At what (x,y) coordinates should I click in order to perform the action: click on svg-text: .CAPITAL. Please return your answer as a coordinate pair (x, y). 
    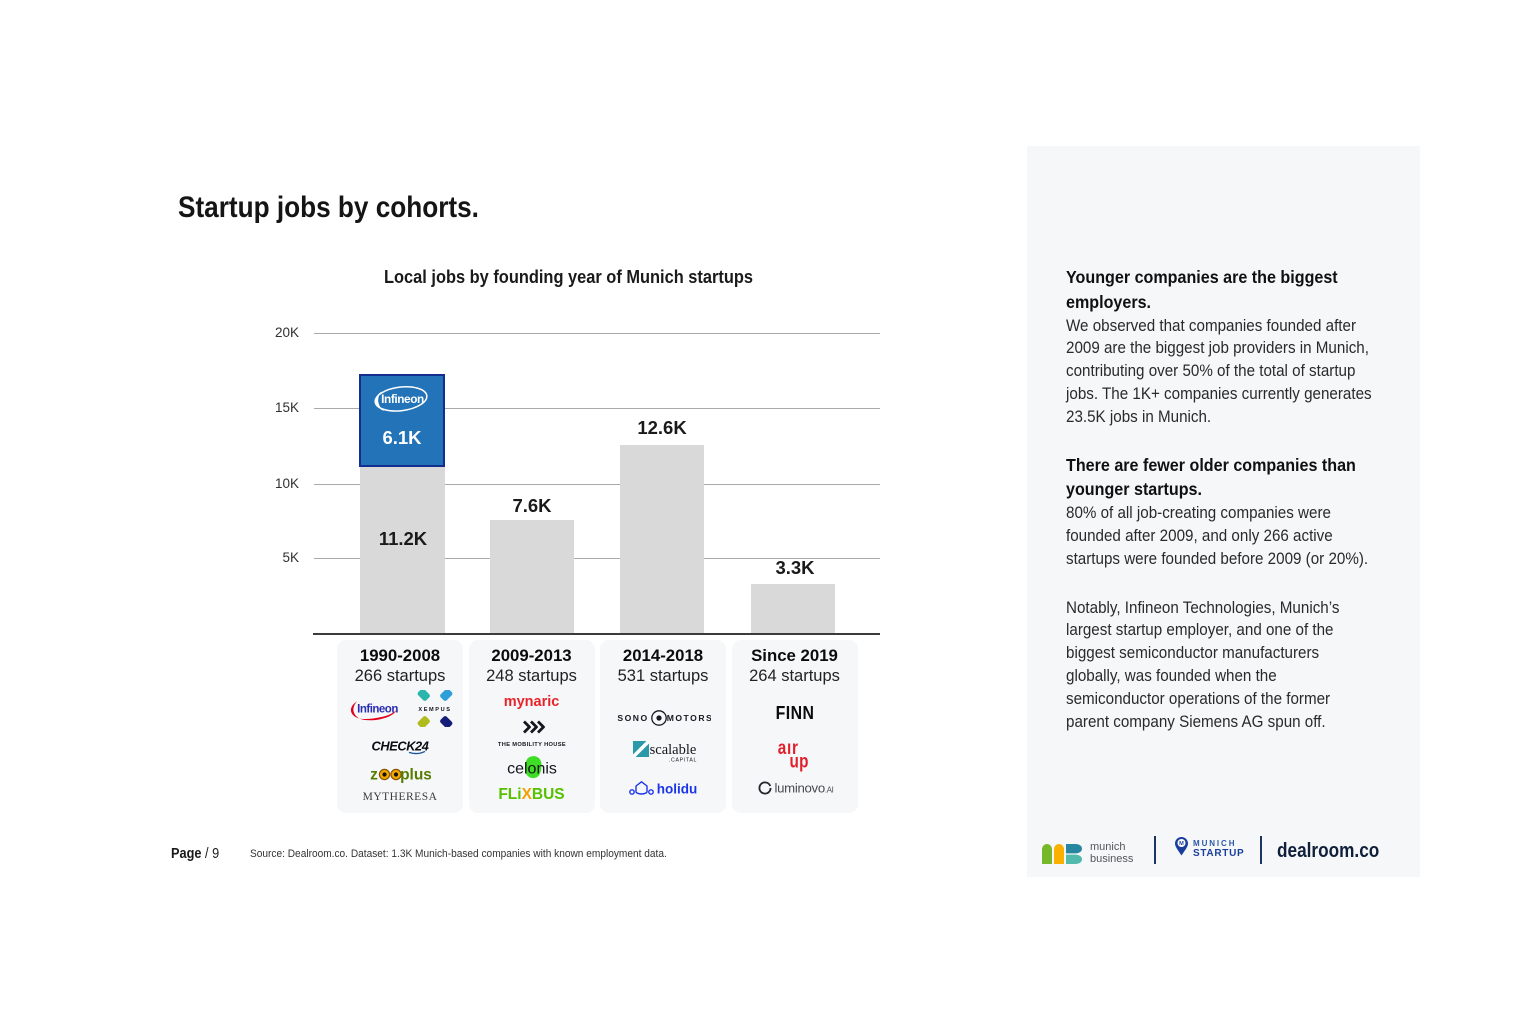
    Looking at the image, I should click on (683, 761).